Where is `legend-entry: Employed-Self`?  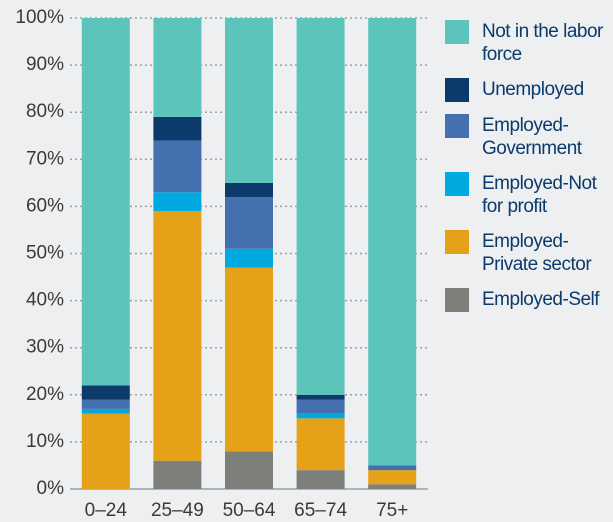
legend-entry: Employed-Self is located at coordinates (529, 300).